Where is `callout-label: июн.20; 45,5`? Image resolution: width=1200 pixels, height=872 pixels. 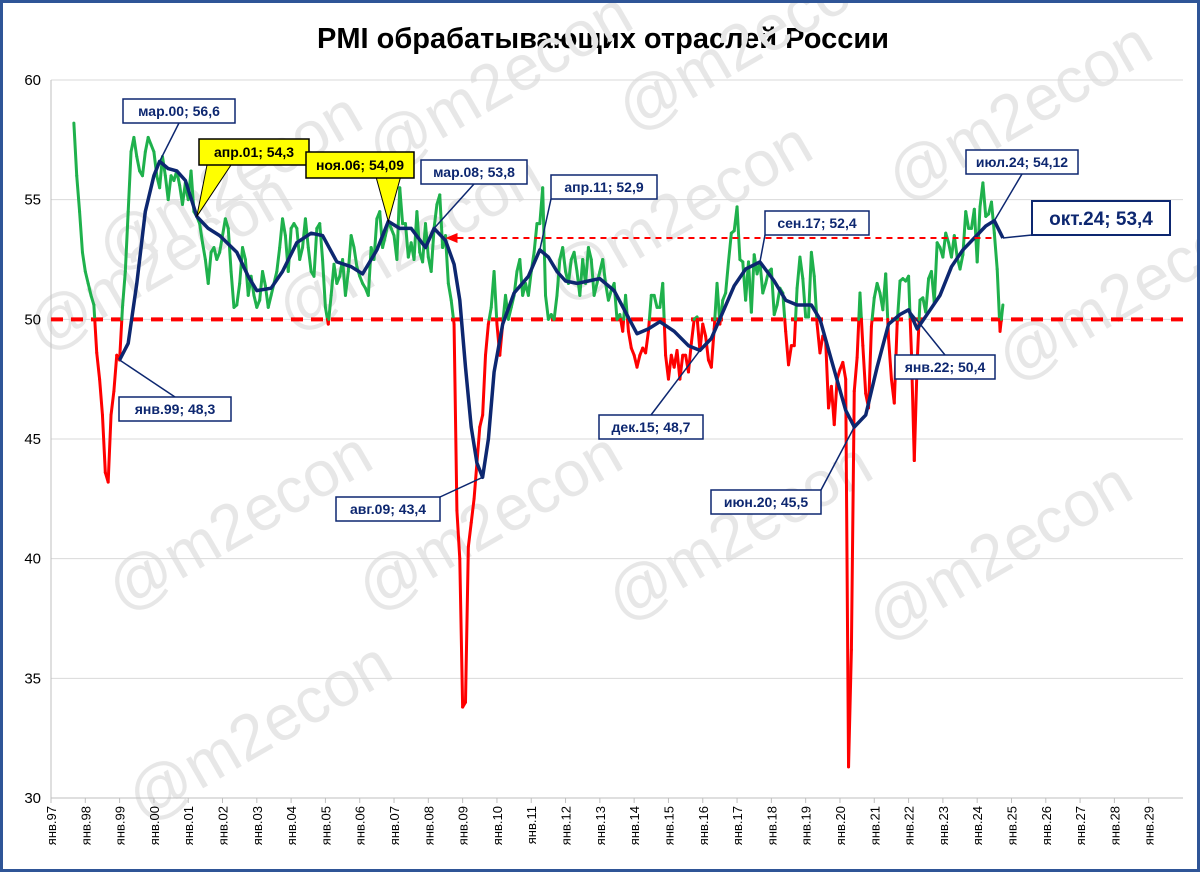 callout-label: июн.20; 45,5 is located at coordinates (766, 502).